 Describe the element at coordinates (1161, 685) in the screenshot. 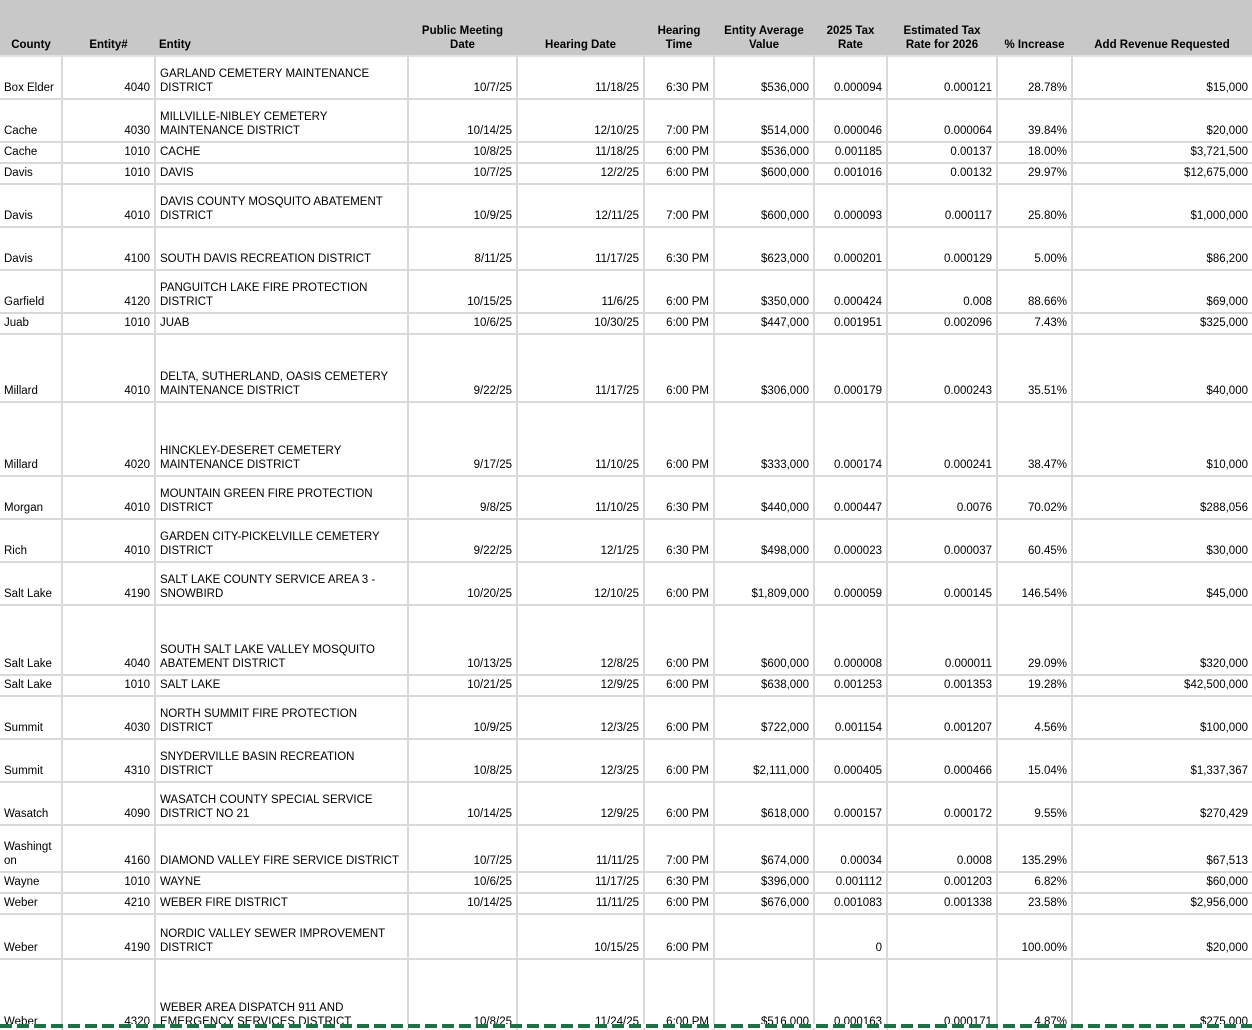

I see `cell-add_revenue_requested: $42,500,000` at that location.